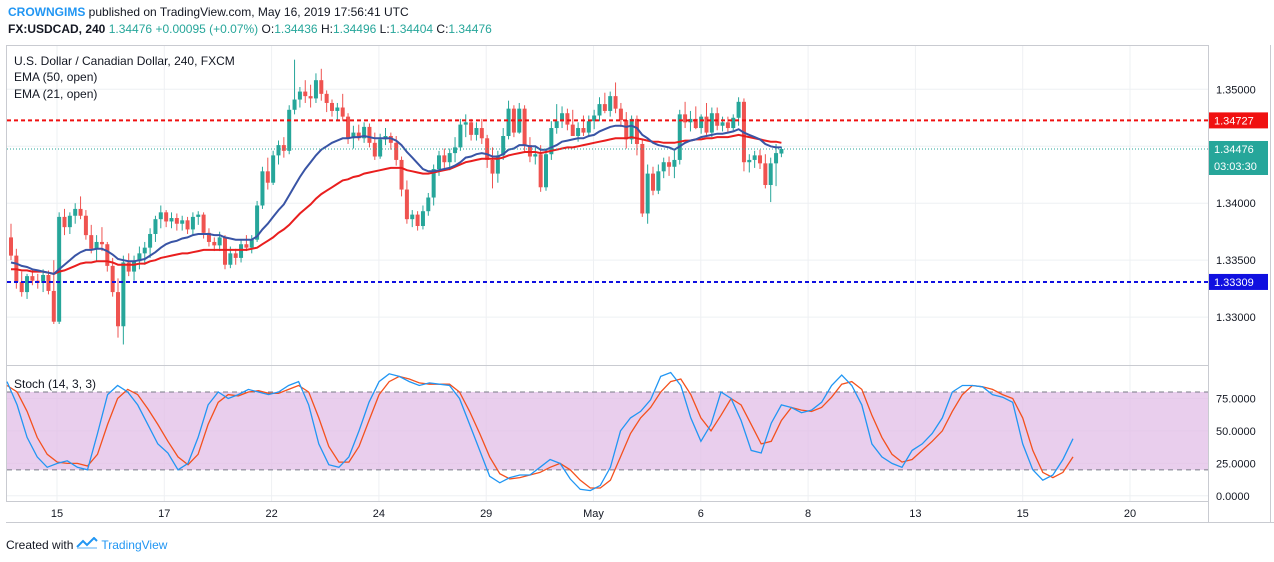 The height and width of the screenshot is (562, 1274). I want to click on author-name: CROWNGIMS, so click(47, 12).